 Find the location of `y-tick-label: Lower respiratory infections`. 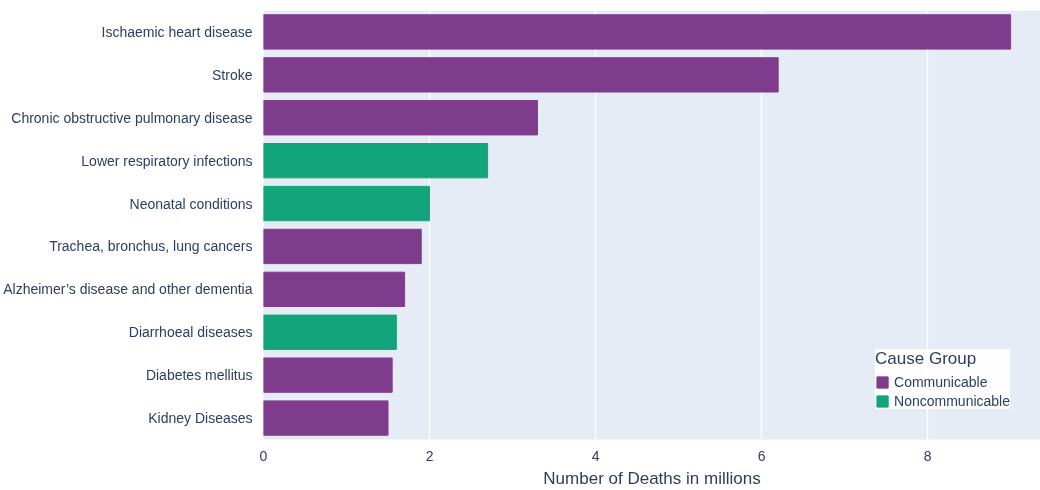

y-tick-label: Lower respiratory infections is located at coordinates (167, 160).